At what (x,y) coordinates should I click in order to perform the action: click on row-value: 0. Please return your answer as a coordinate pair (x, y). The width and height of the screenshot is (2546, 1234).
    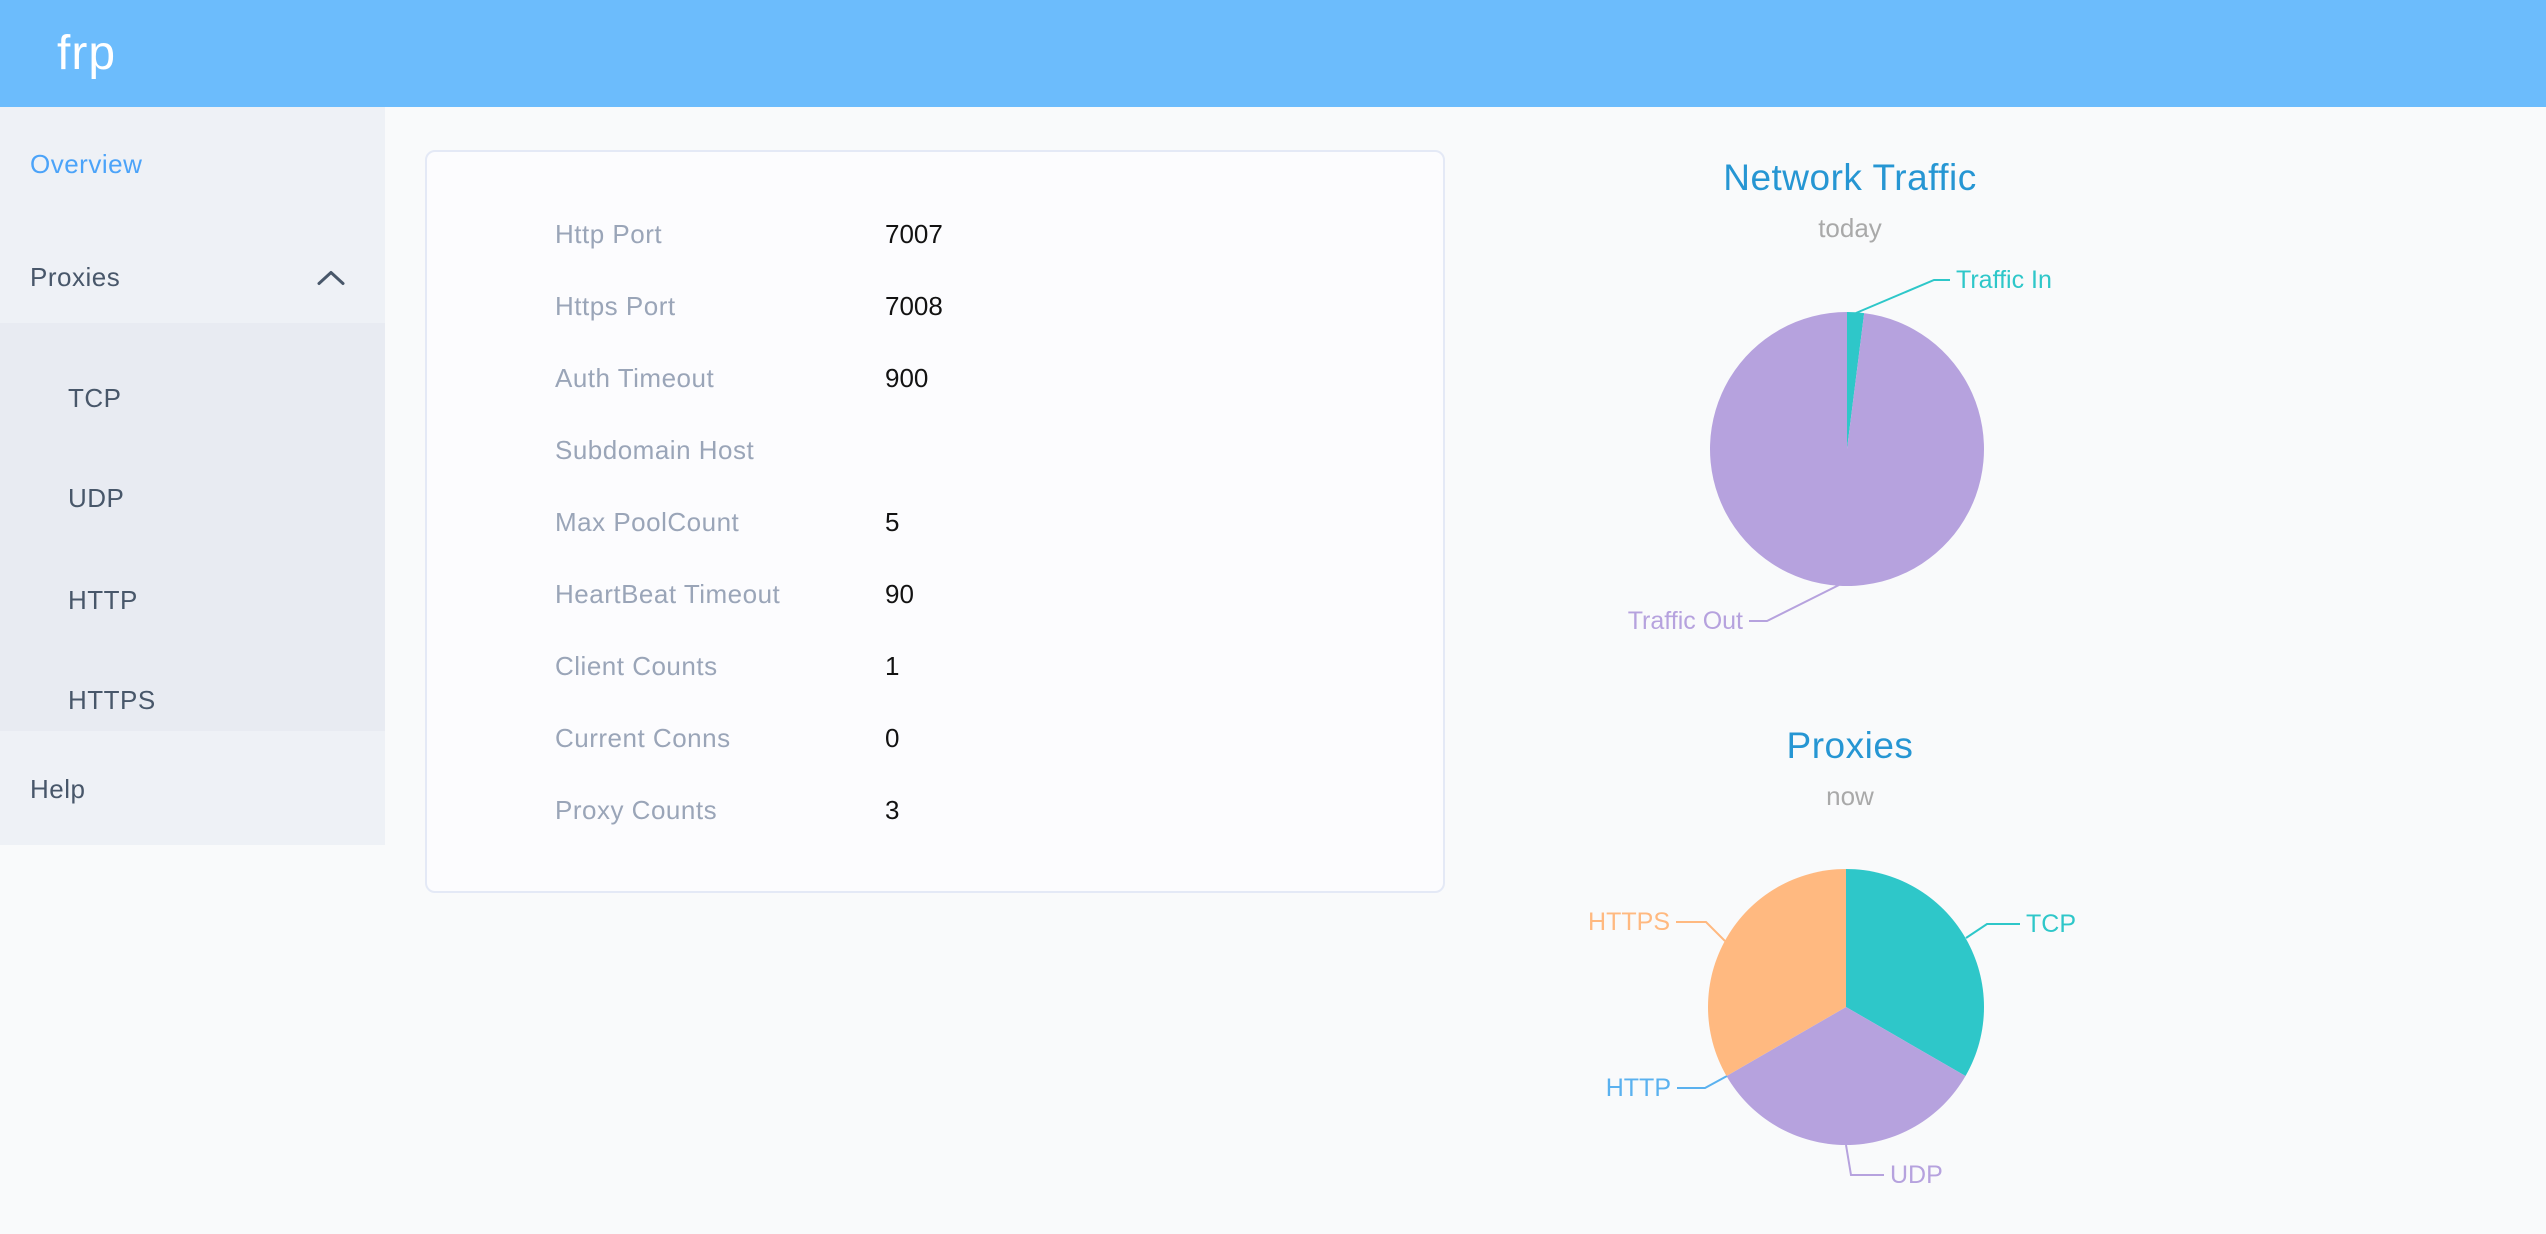
    Looking at the image, I should click on (892, 738).